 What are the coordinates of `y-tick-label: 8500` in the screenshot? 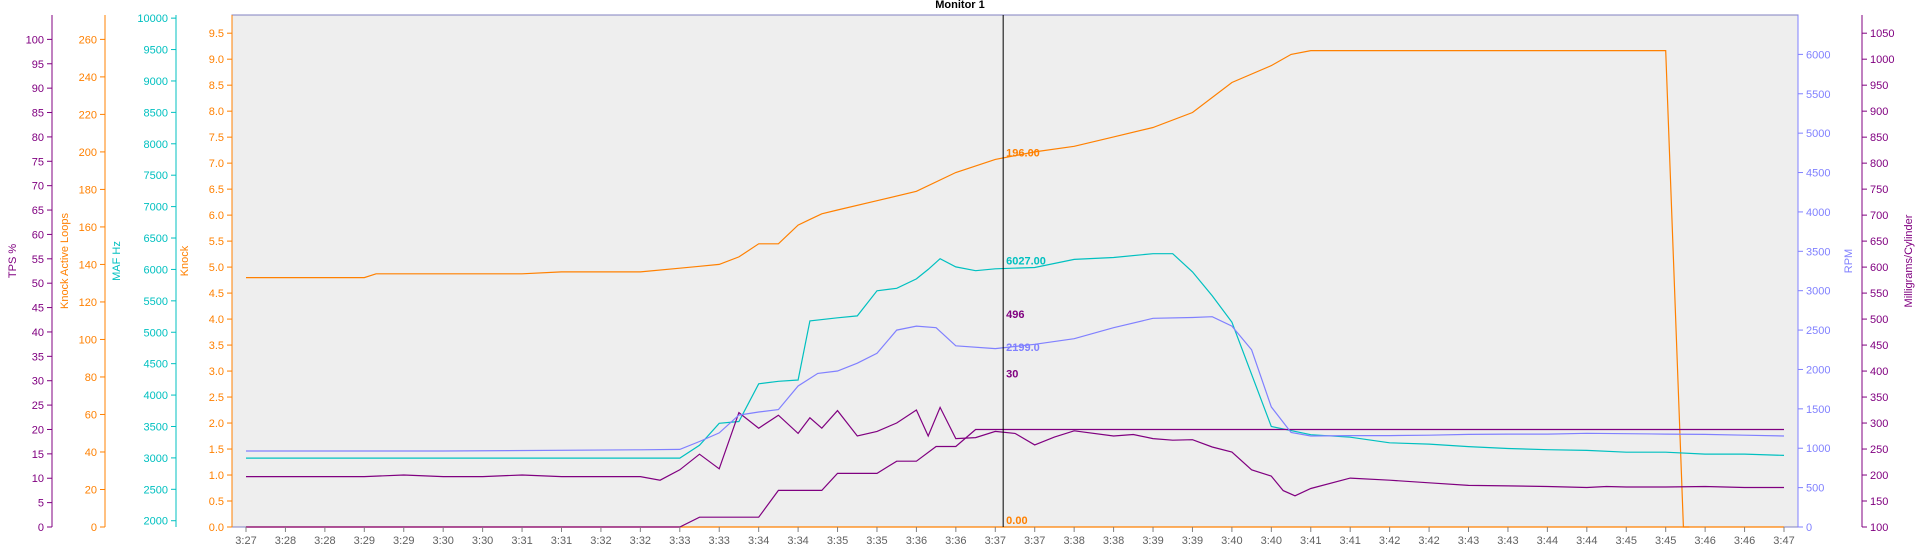 It's located at (156, 113).